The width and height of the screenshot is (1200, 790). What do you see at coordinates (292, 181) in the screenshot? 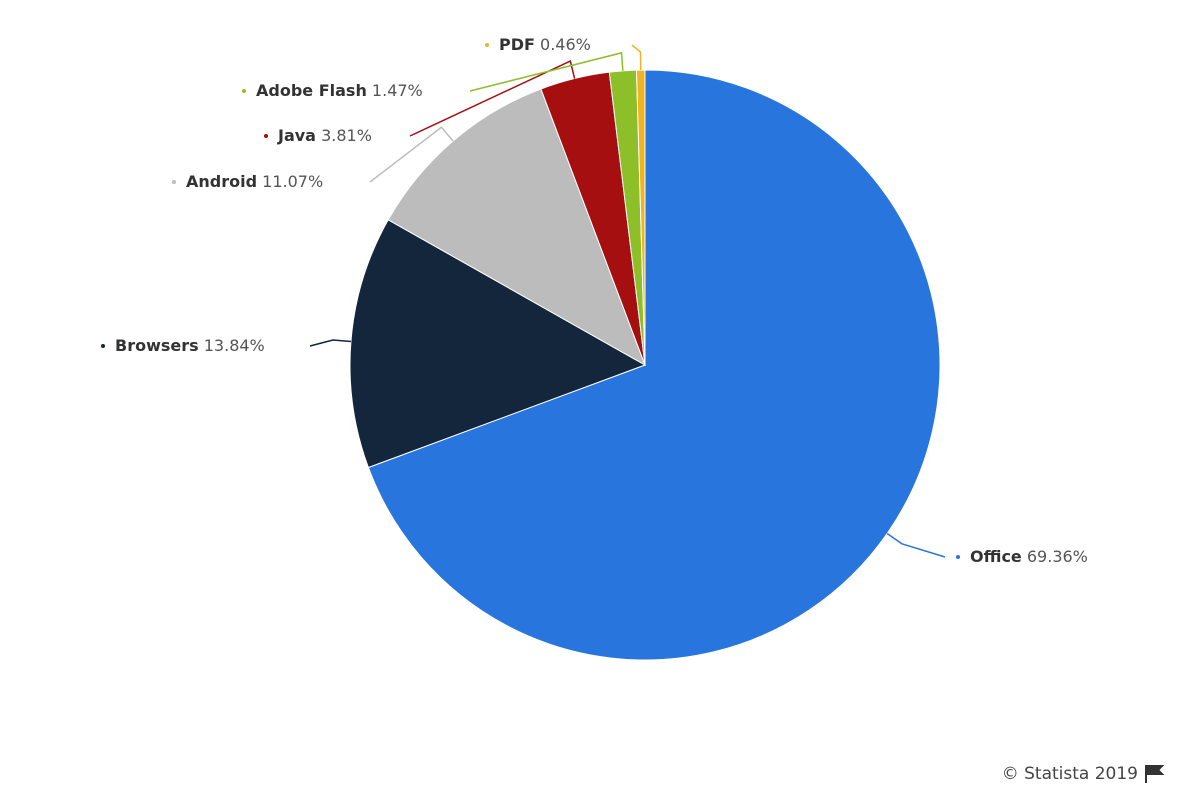
I see `value-label: 11.07%` at bounding box center [292, 181].